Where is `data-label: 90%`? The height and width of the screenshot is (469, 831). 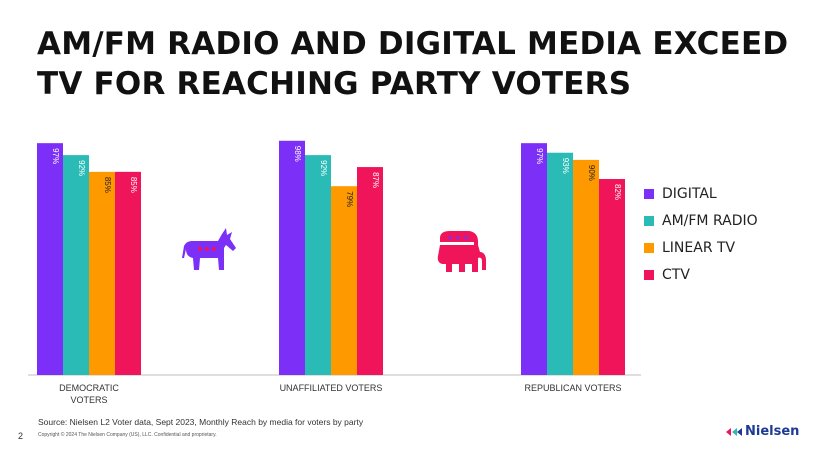
data-label: 90% is located at coordinates (591, 173).